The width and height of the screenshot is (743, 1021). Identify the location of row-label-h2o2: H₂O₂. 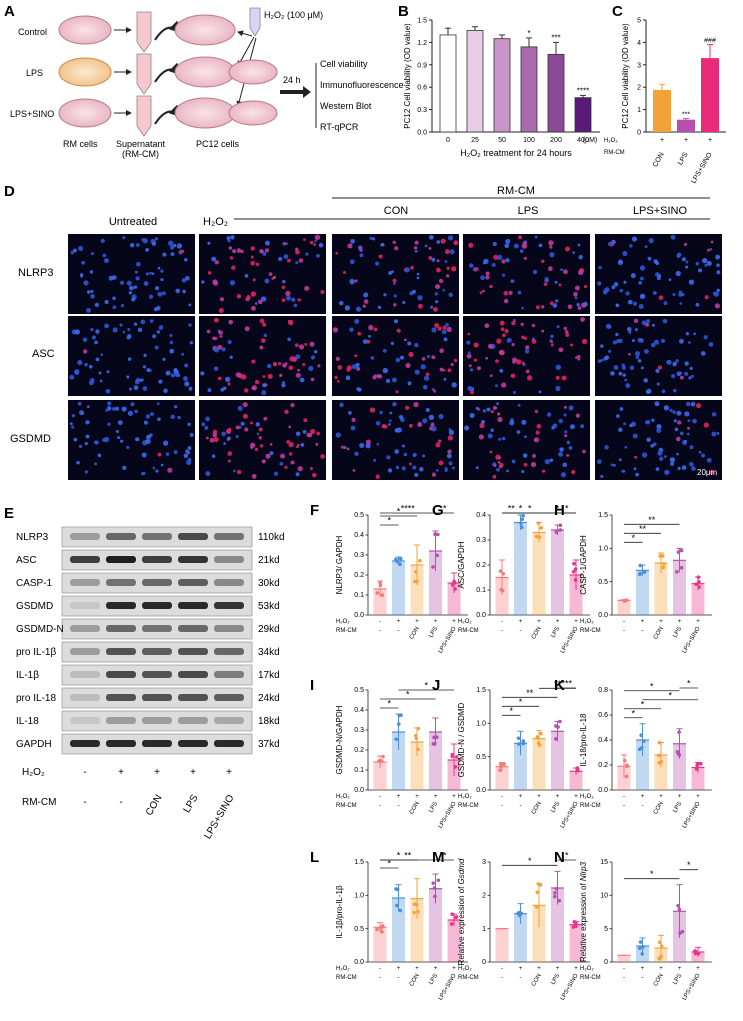
(465, 622).